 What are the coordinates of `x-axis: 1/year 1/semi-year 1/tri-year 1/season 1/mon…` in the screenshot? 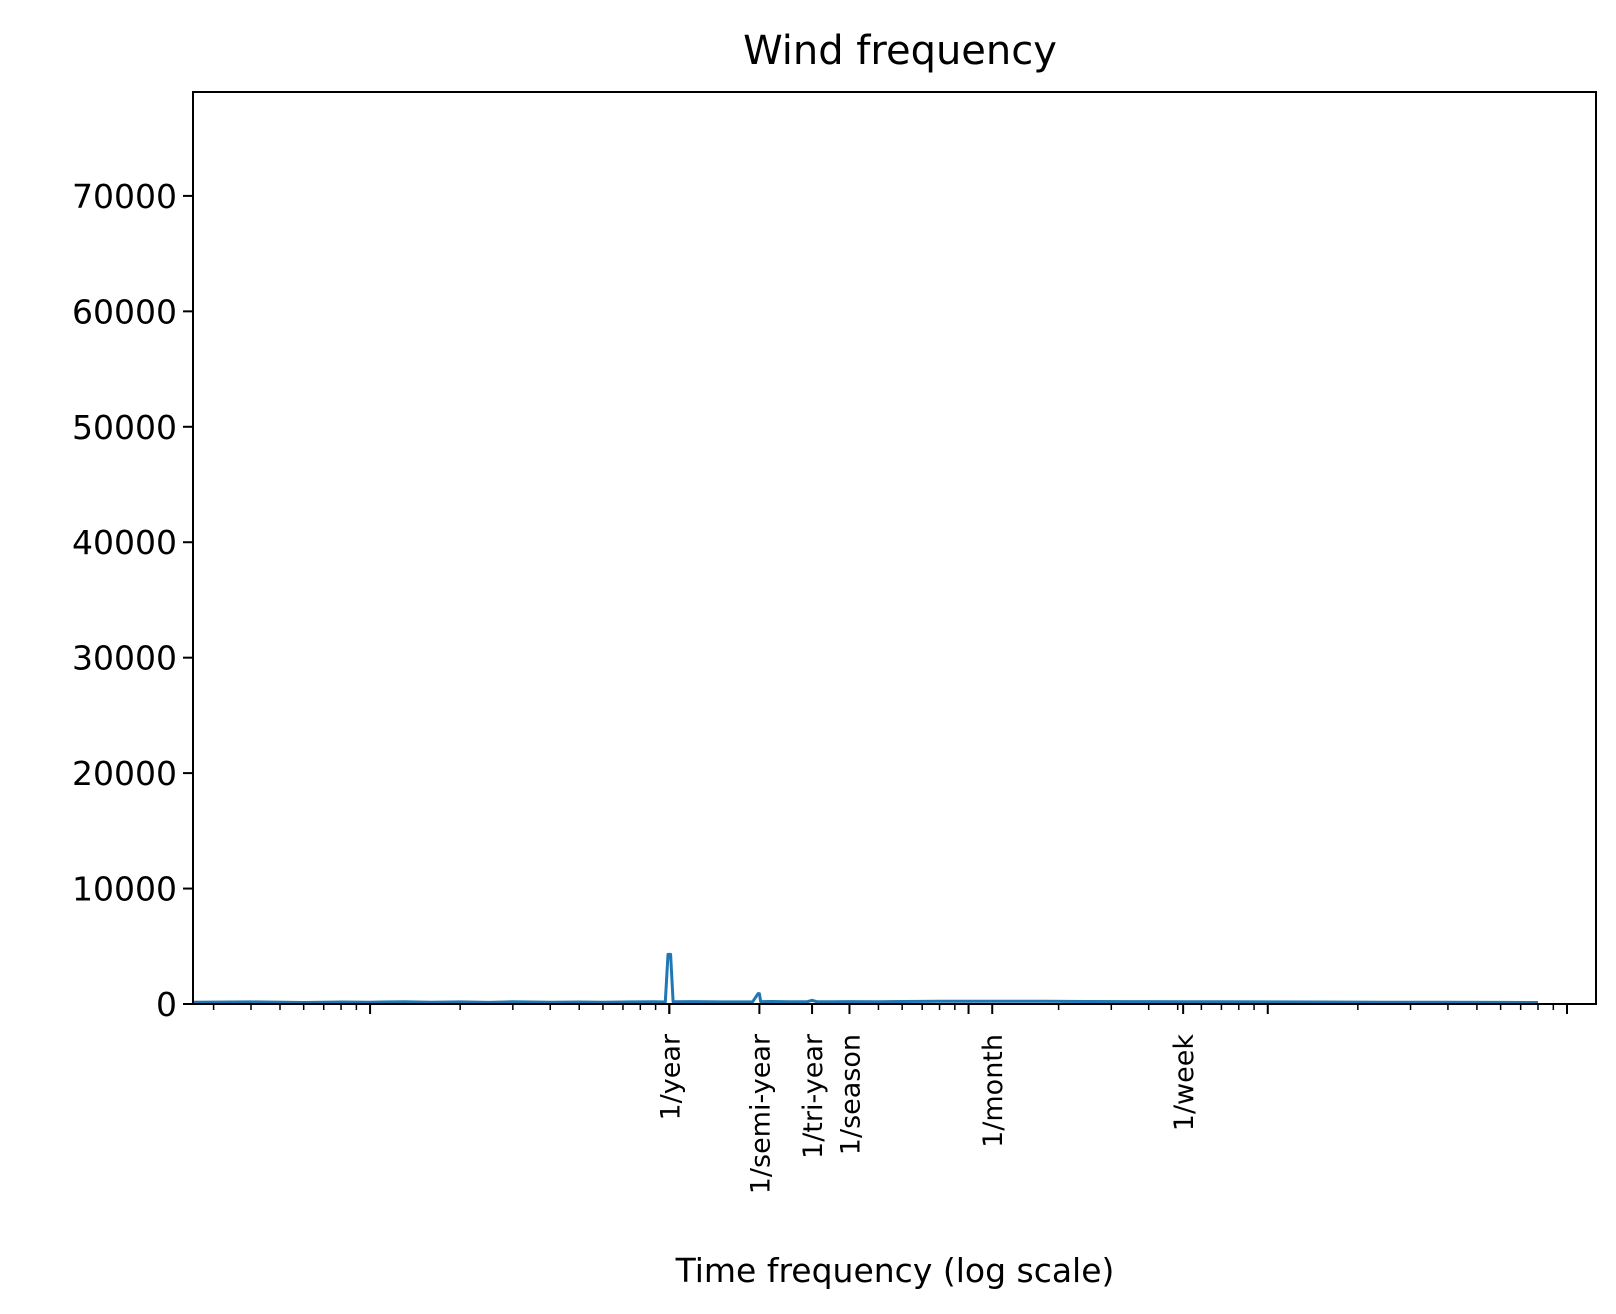 It's located at (890, 1099).